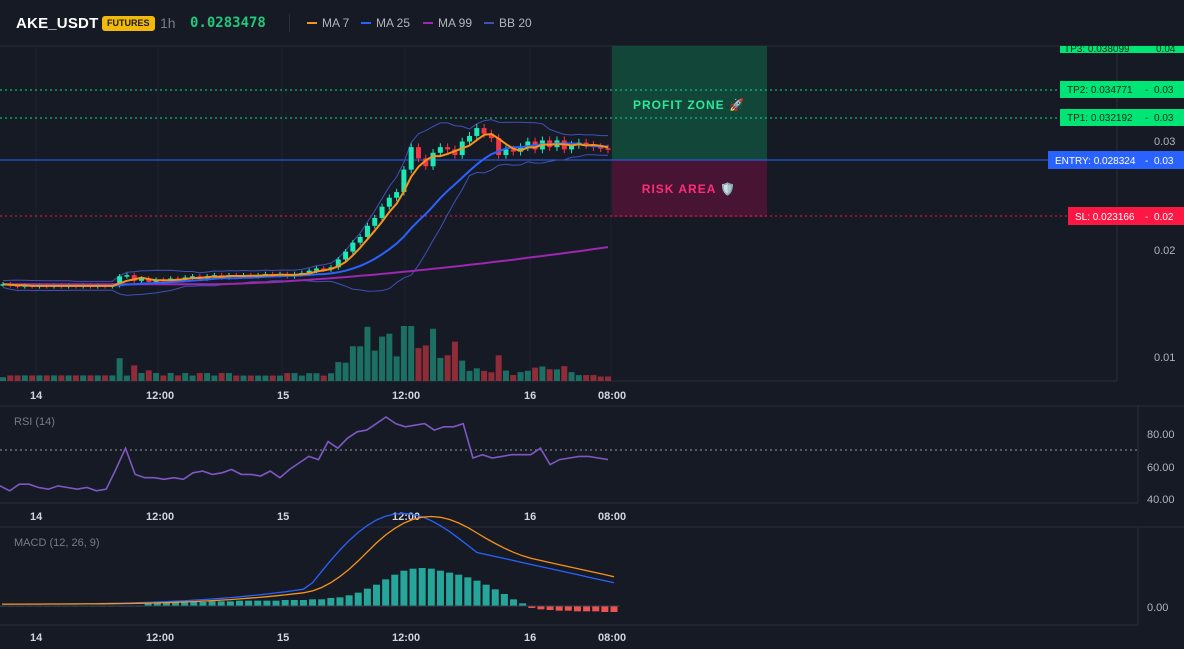 This screenshot has height=649, width=1184. I want to click on entry-tag-text: ENTRY: 0.028324, so click(1095, 161).